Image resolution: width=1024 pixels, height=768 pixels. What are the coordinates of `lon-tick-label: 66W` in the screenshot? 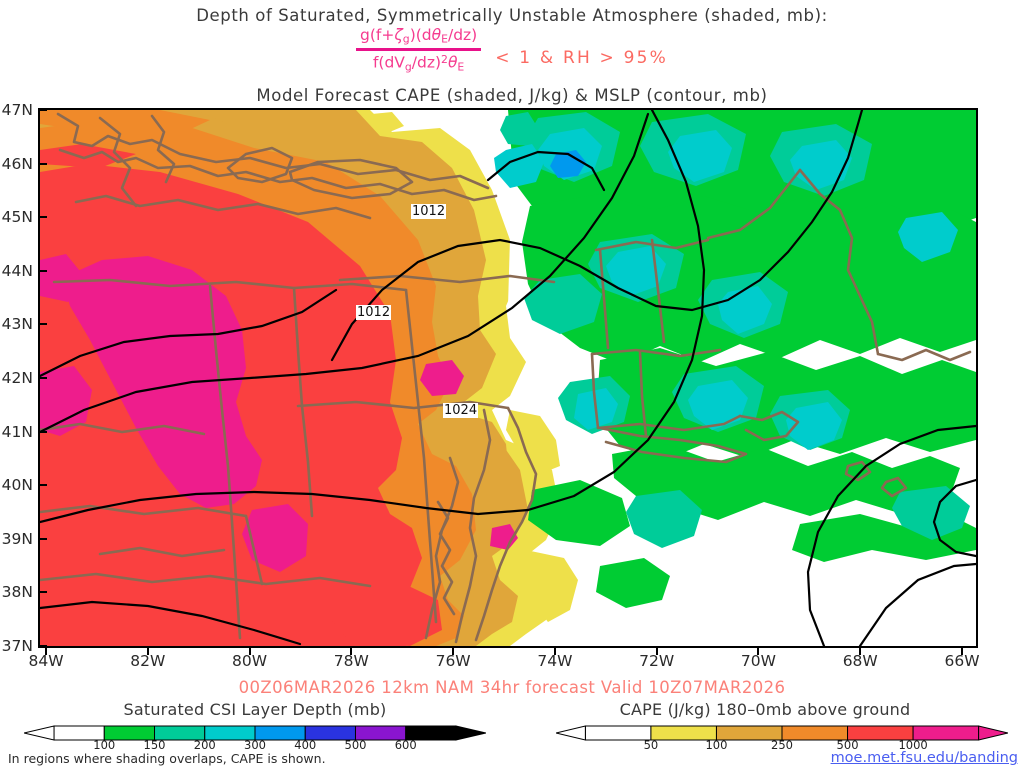 It's located at (962, 661).